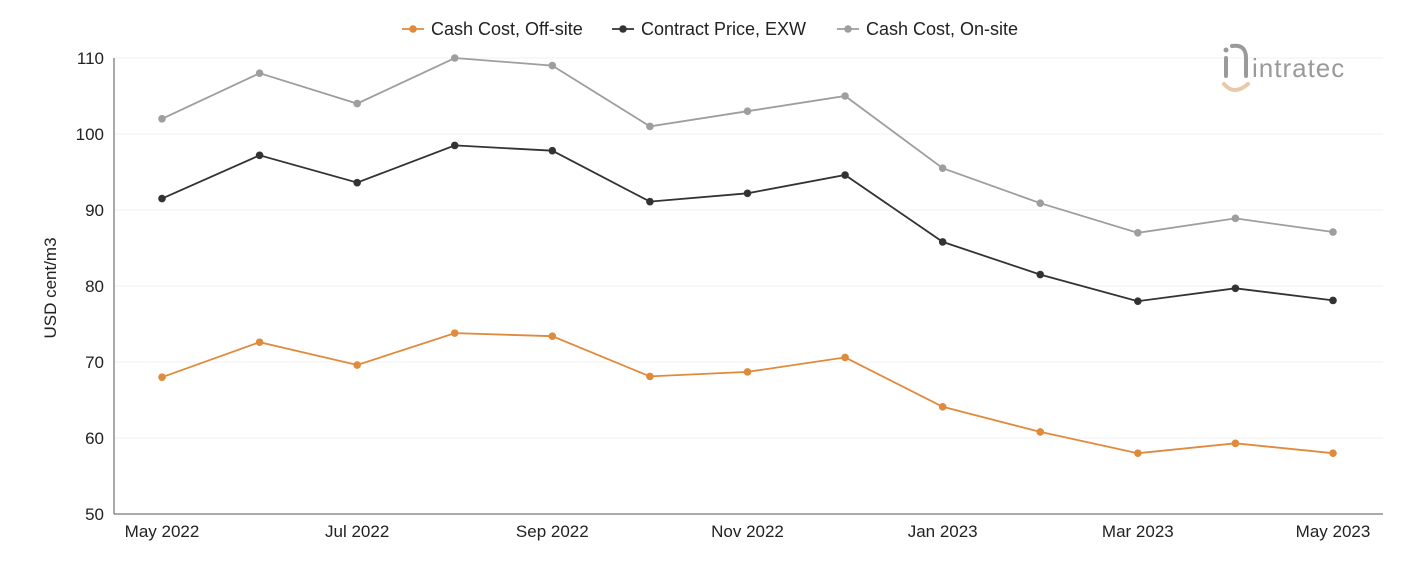 The width and height of the screenshot is (1401, 561). Describe the element at coordinates (942, 29) in the screenshot. I see `legend-label: Cash Cost, On-site` at that location.